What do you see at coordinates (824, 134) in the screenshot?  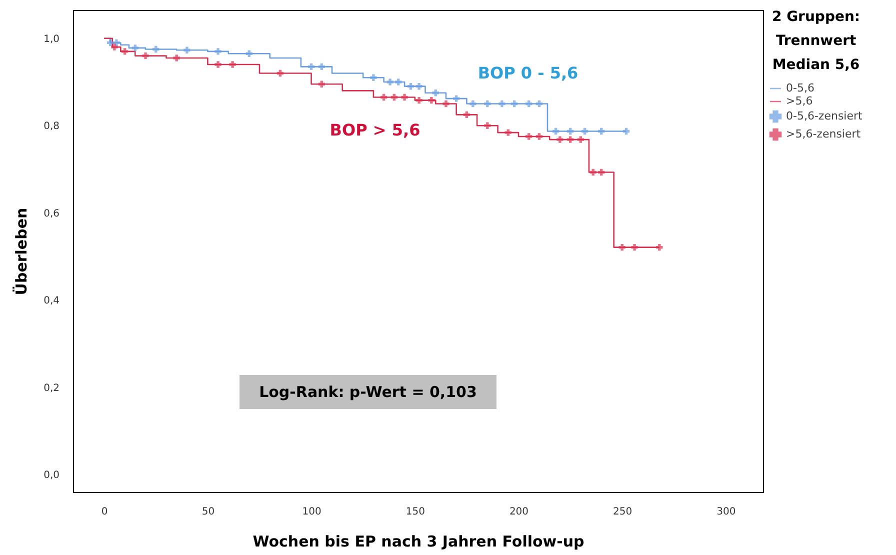 I see `legend-label: >5,6-zensiert` at bounding box center [824, 134].